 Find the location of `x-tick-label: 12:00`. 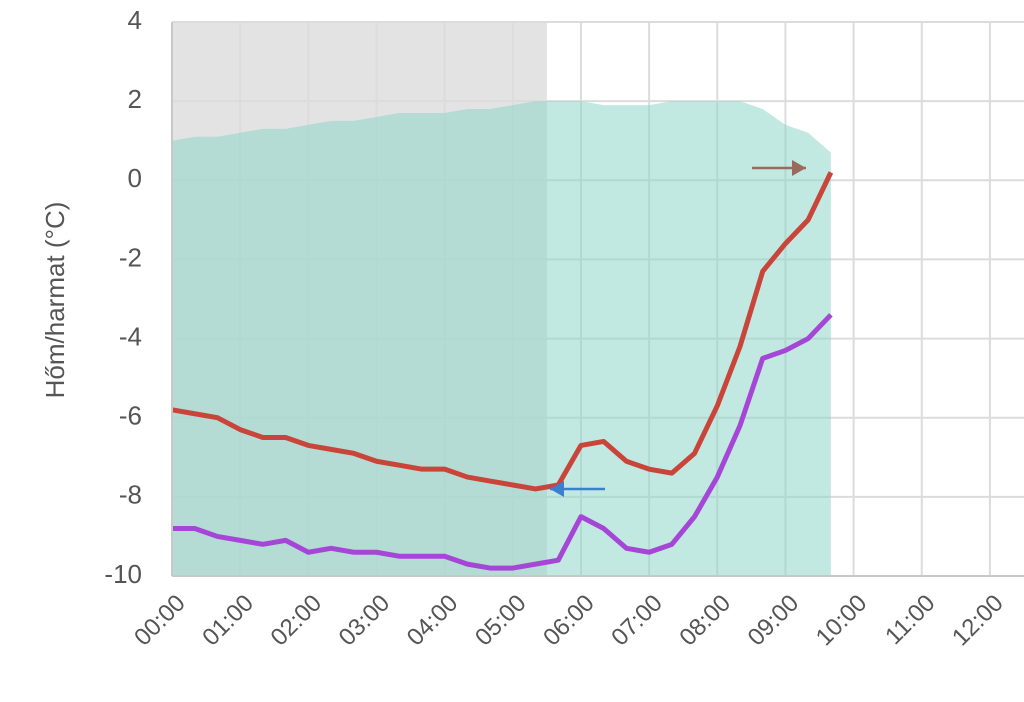

x-tick-label: 12:00 is located at coordinates (978, 621).